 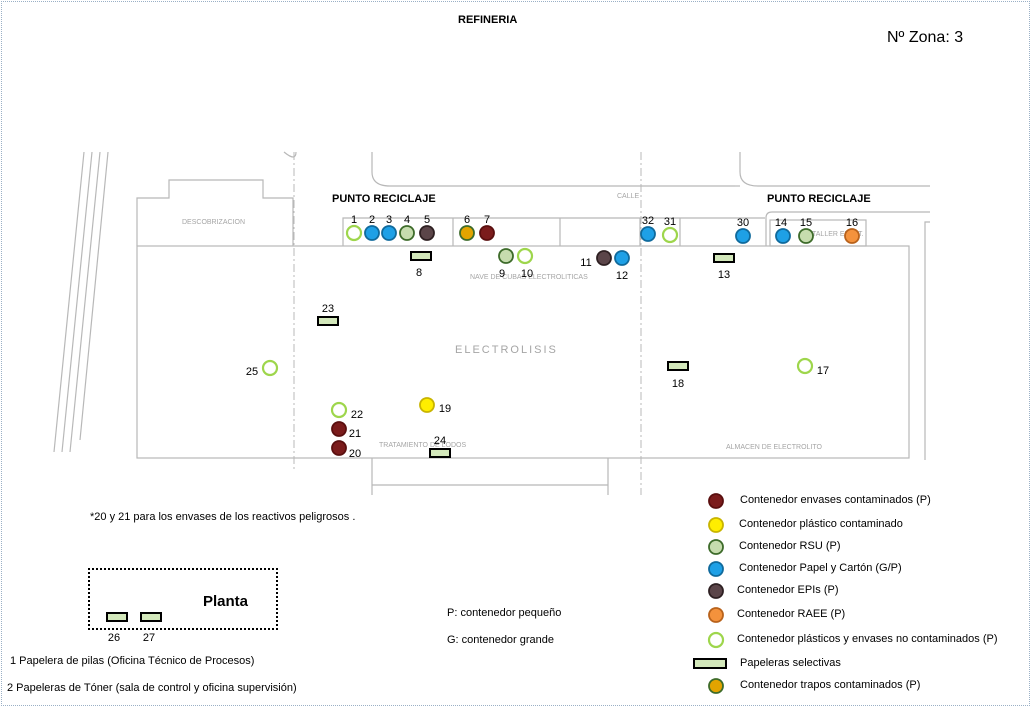 I want to click on label-descobrizacion: DESCOBRIZACION, so click(x=213, y=222).